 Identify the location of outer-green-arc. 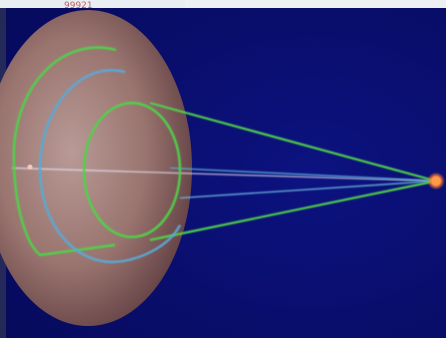
(64, 151).